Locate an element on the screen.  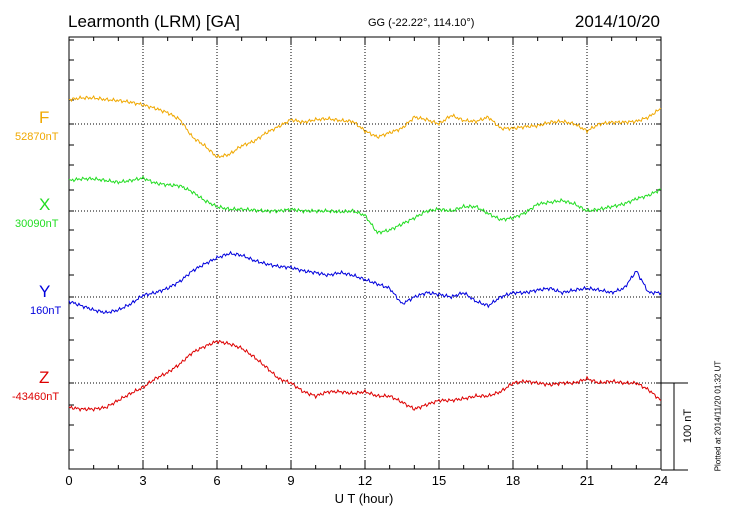
coordinates-label: GG (-22.22°, 114.10°) is located at coordinates (421, 23).